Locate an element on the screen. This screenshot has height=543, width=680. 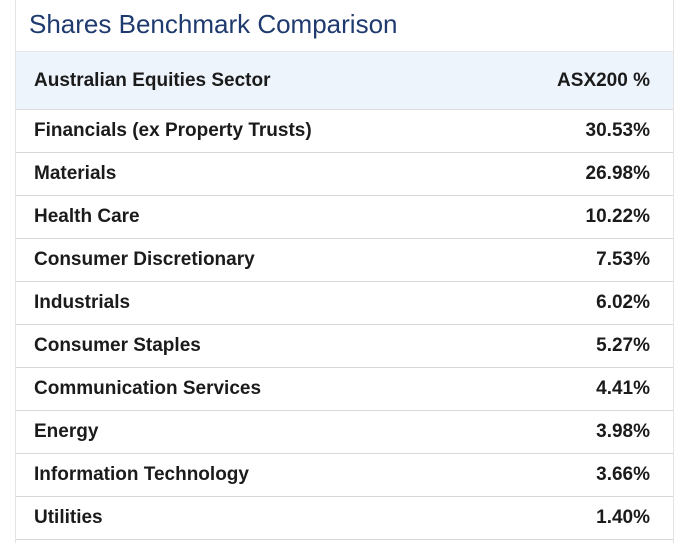
sector-name: Utilities is located at coordinates (68, 517).